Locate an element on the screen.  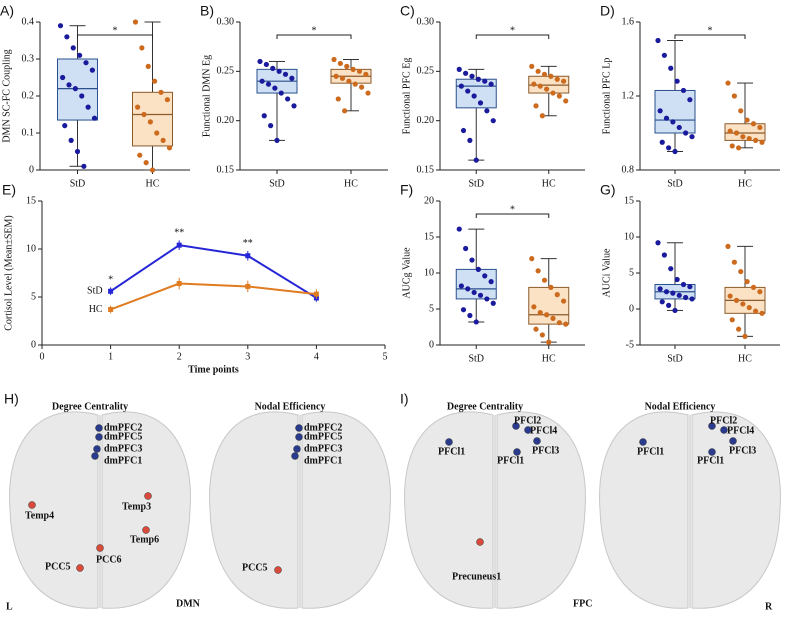
y-tick-label: 20 is located at coordinates (429, 200).